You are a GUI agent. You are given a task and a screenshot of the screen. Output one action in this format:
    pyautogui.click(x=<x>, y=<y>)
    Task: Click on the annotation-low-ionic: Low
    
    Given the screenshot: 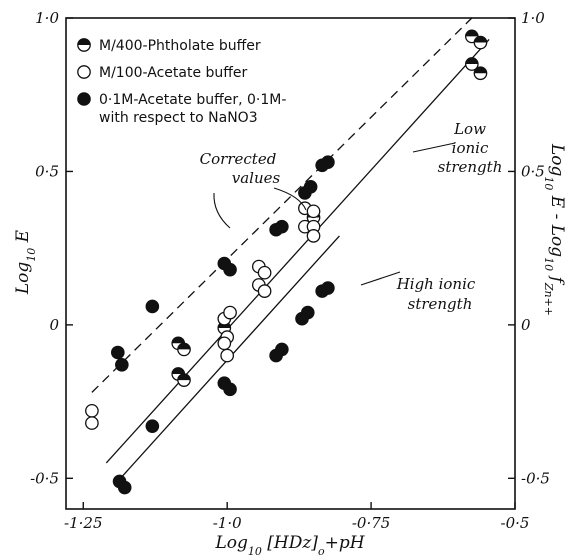 What is the action you would take?
    pyautogui.click(x=469, y=129)
    